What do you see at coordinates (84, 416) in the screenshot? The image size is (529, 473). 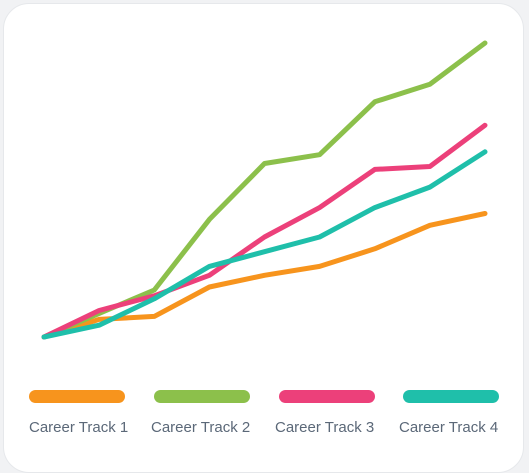 I see `legend-item-career-track-1: Career Track 1` at bounding box center [84, 416].